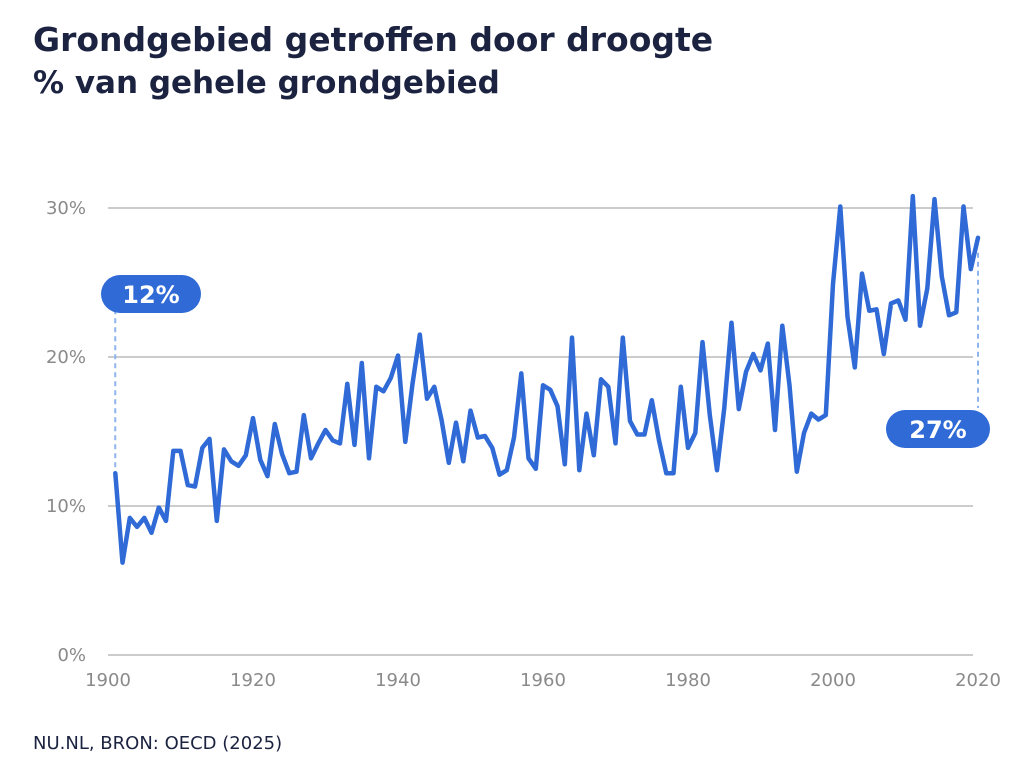 Image resolution: width=1024 pixels, height=768 pixels. What do you see at coordinates (253, 680) in the screenshot?
I see `x-tick-label-1920: 1920` at bounding box center [253, 680].